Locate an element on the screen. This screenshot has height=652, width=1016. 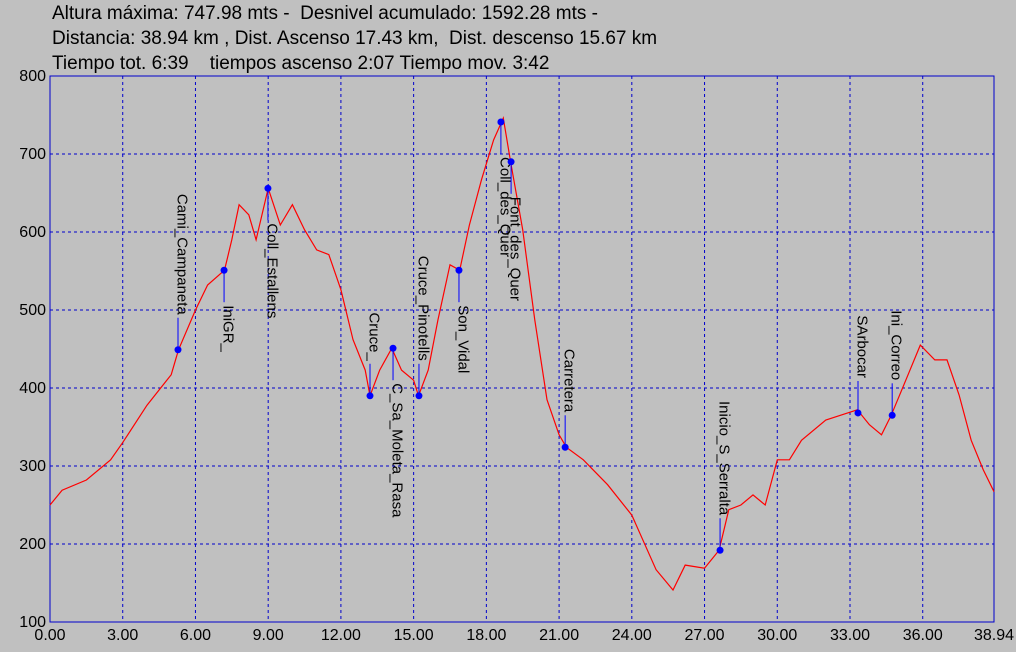
x-tick-label: 15.00 is located at coordinates (414, 635).